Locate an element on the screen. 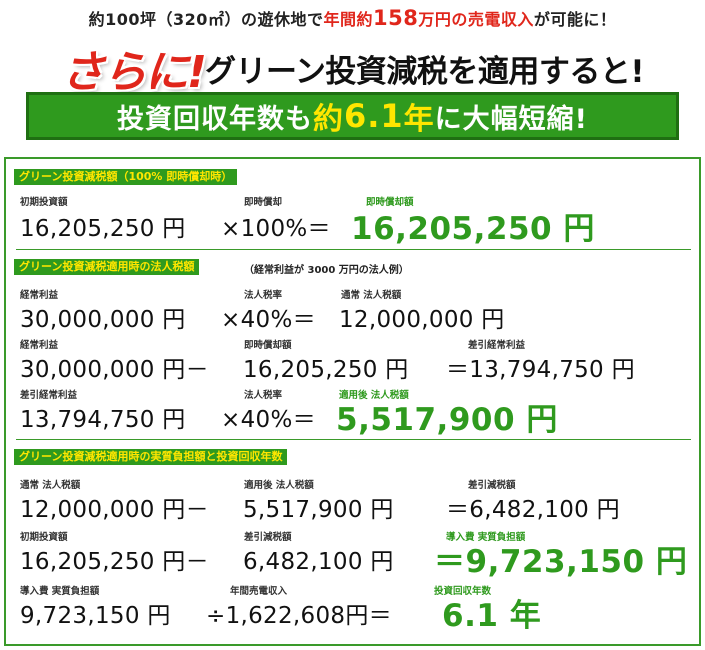 The image size is (705, 650). headline-sarani: さらに! is located at coordinates (133, 72).